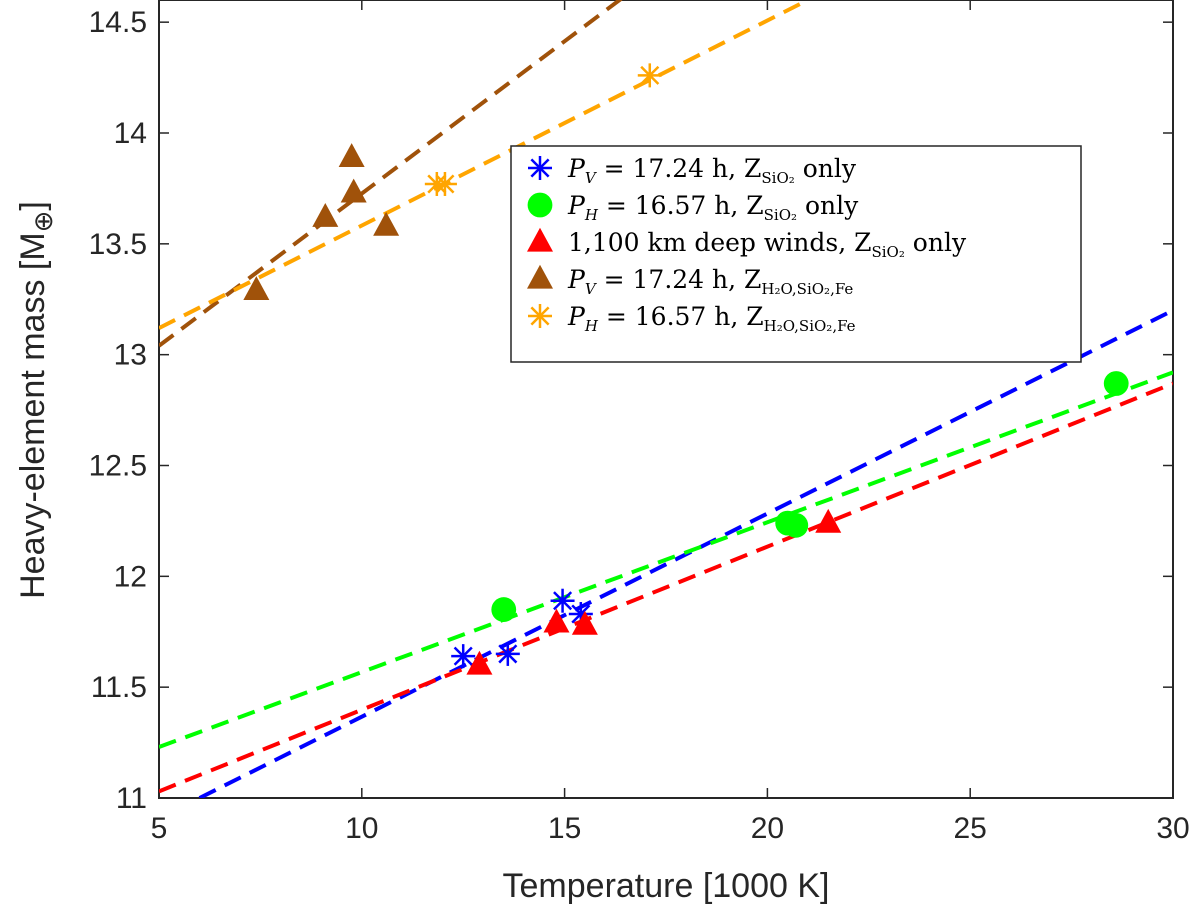 The height and width of the screenshot is (919, 1200). Describe the element at coordinates (33, 205) in the screenshot. I see `y-axis-label-close: ]` at that location.